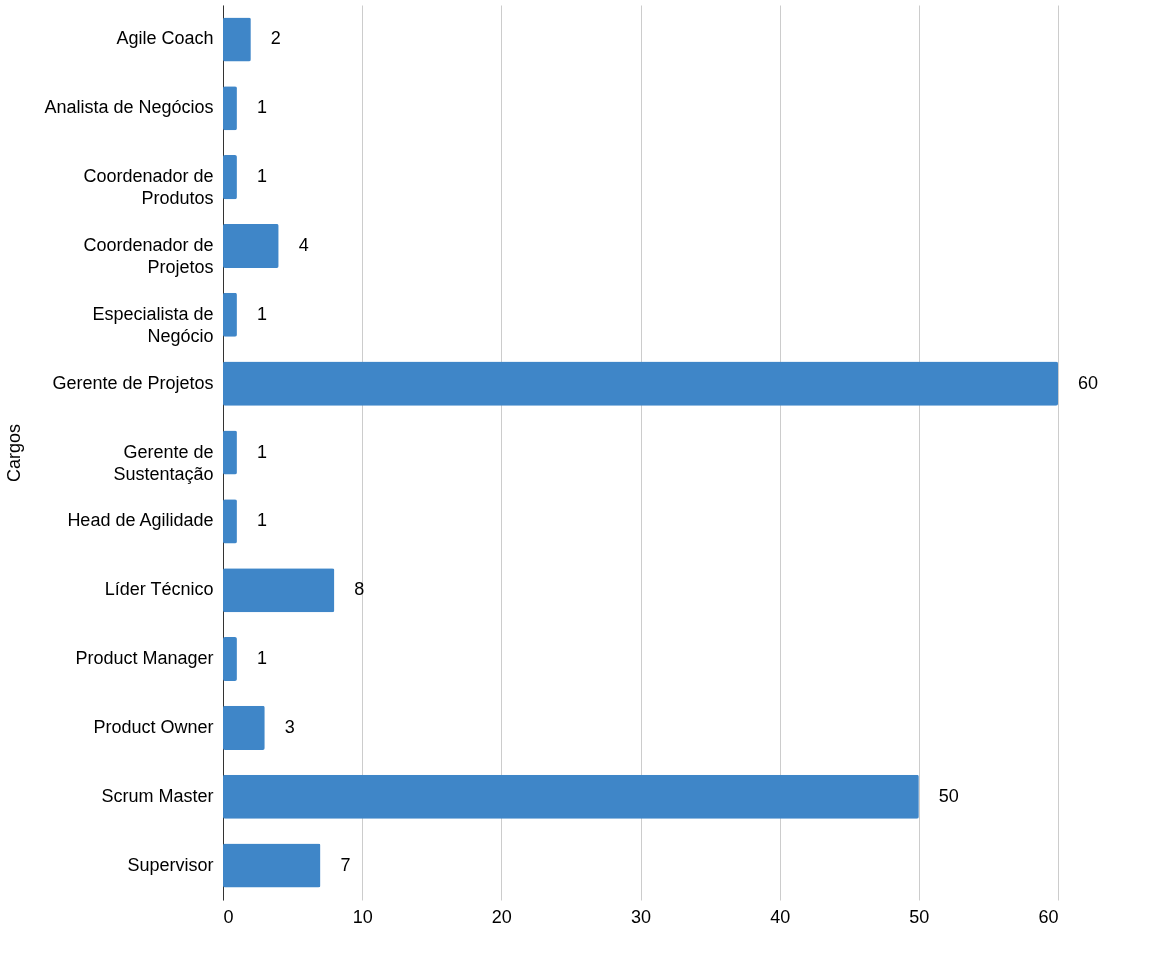 This screenshot has width=1165, height=968. I want to click on data-label: 4, so click(303, 244).